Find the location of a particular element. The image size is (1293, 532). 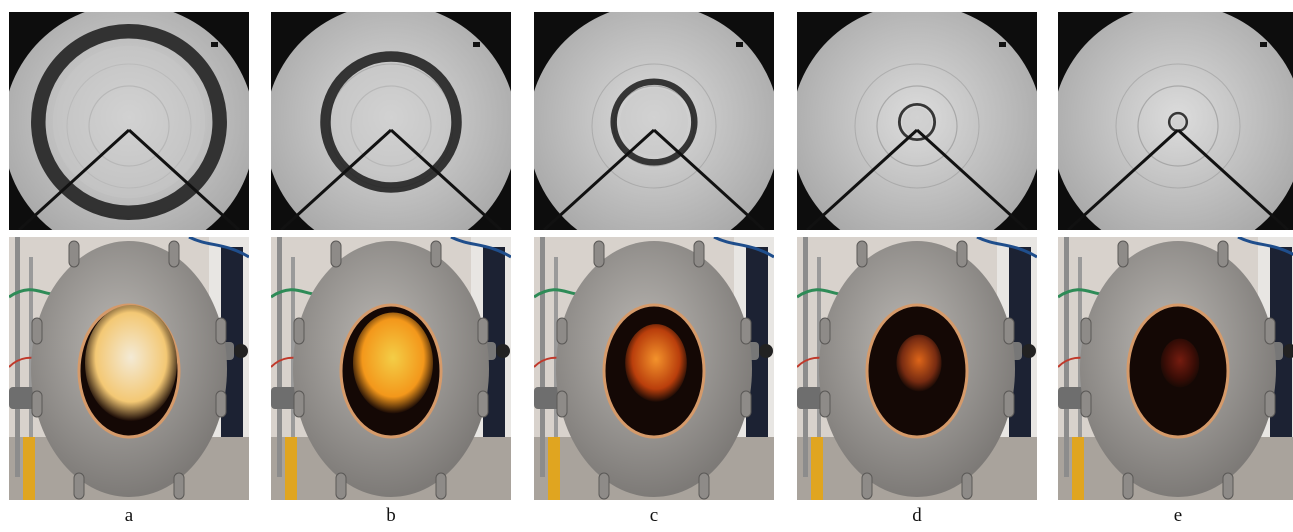

panel-label: b is located at coordinates (391, 515).